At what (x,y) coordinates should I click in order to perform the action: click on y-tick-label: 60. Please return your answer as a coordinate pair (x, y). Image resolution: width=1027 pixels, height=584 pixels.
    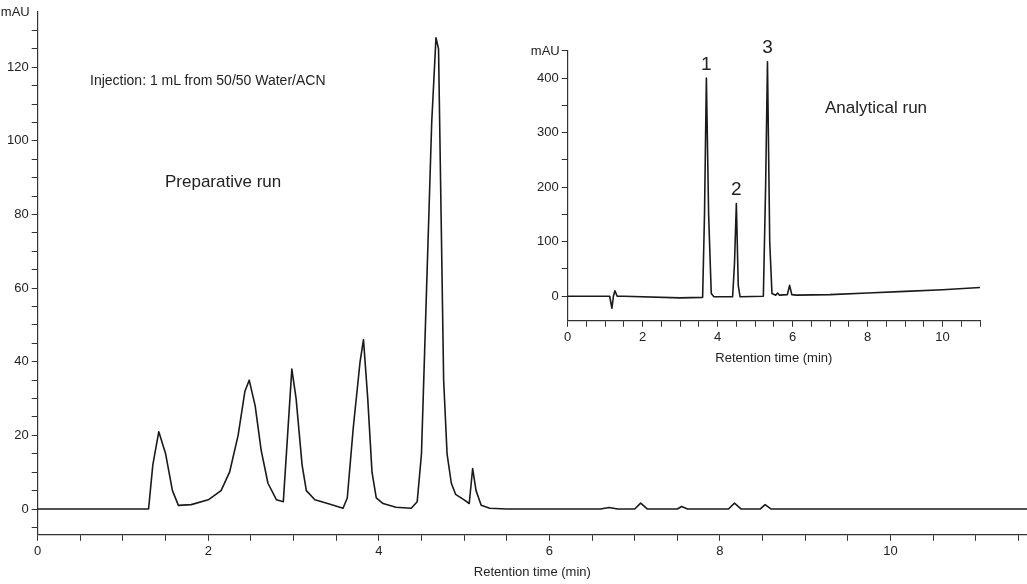
    Looking at the image, I should click on (21, 287).